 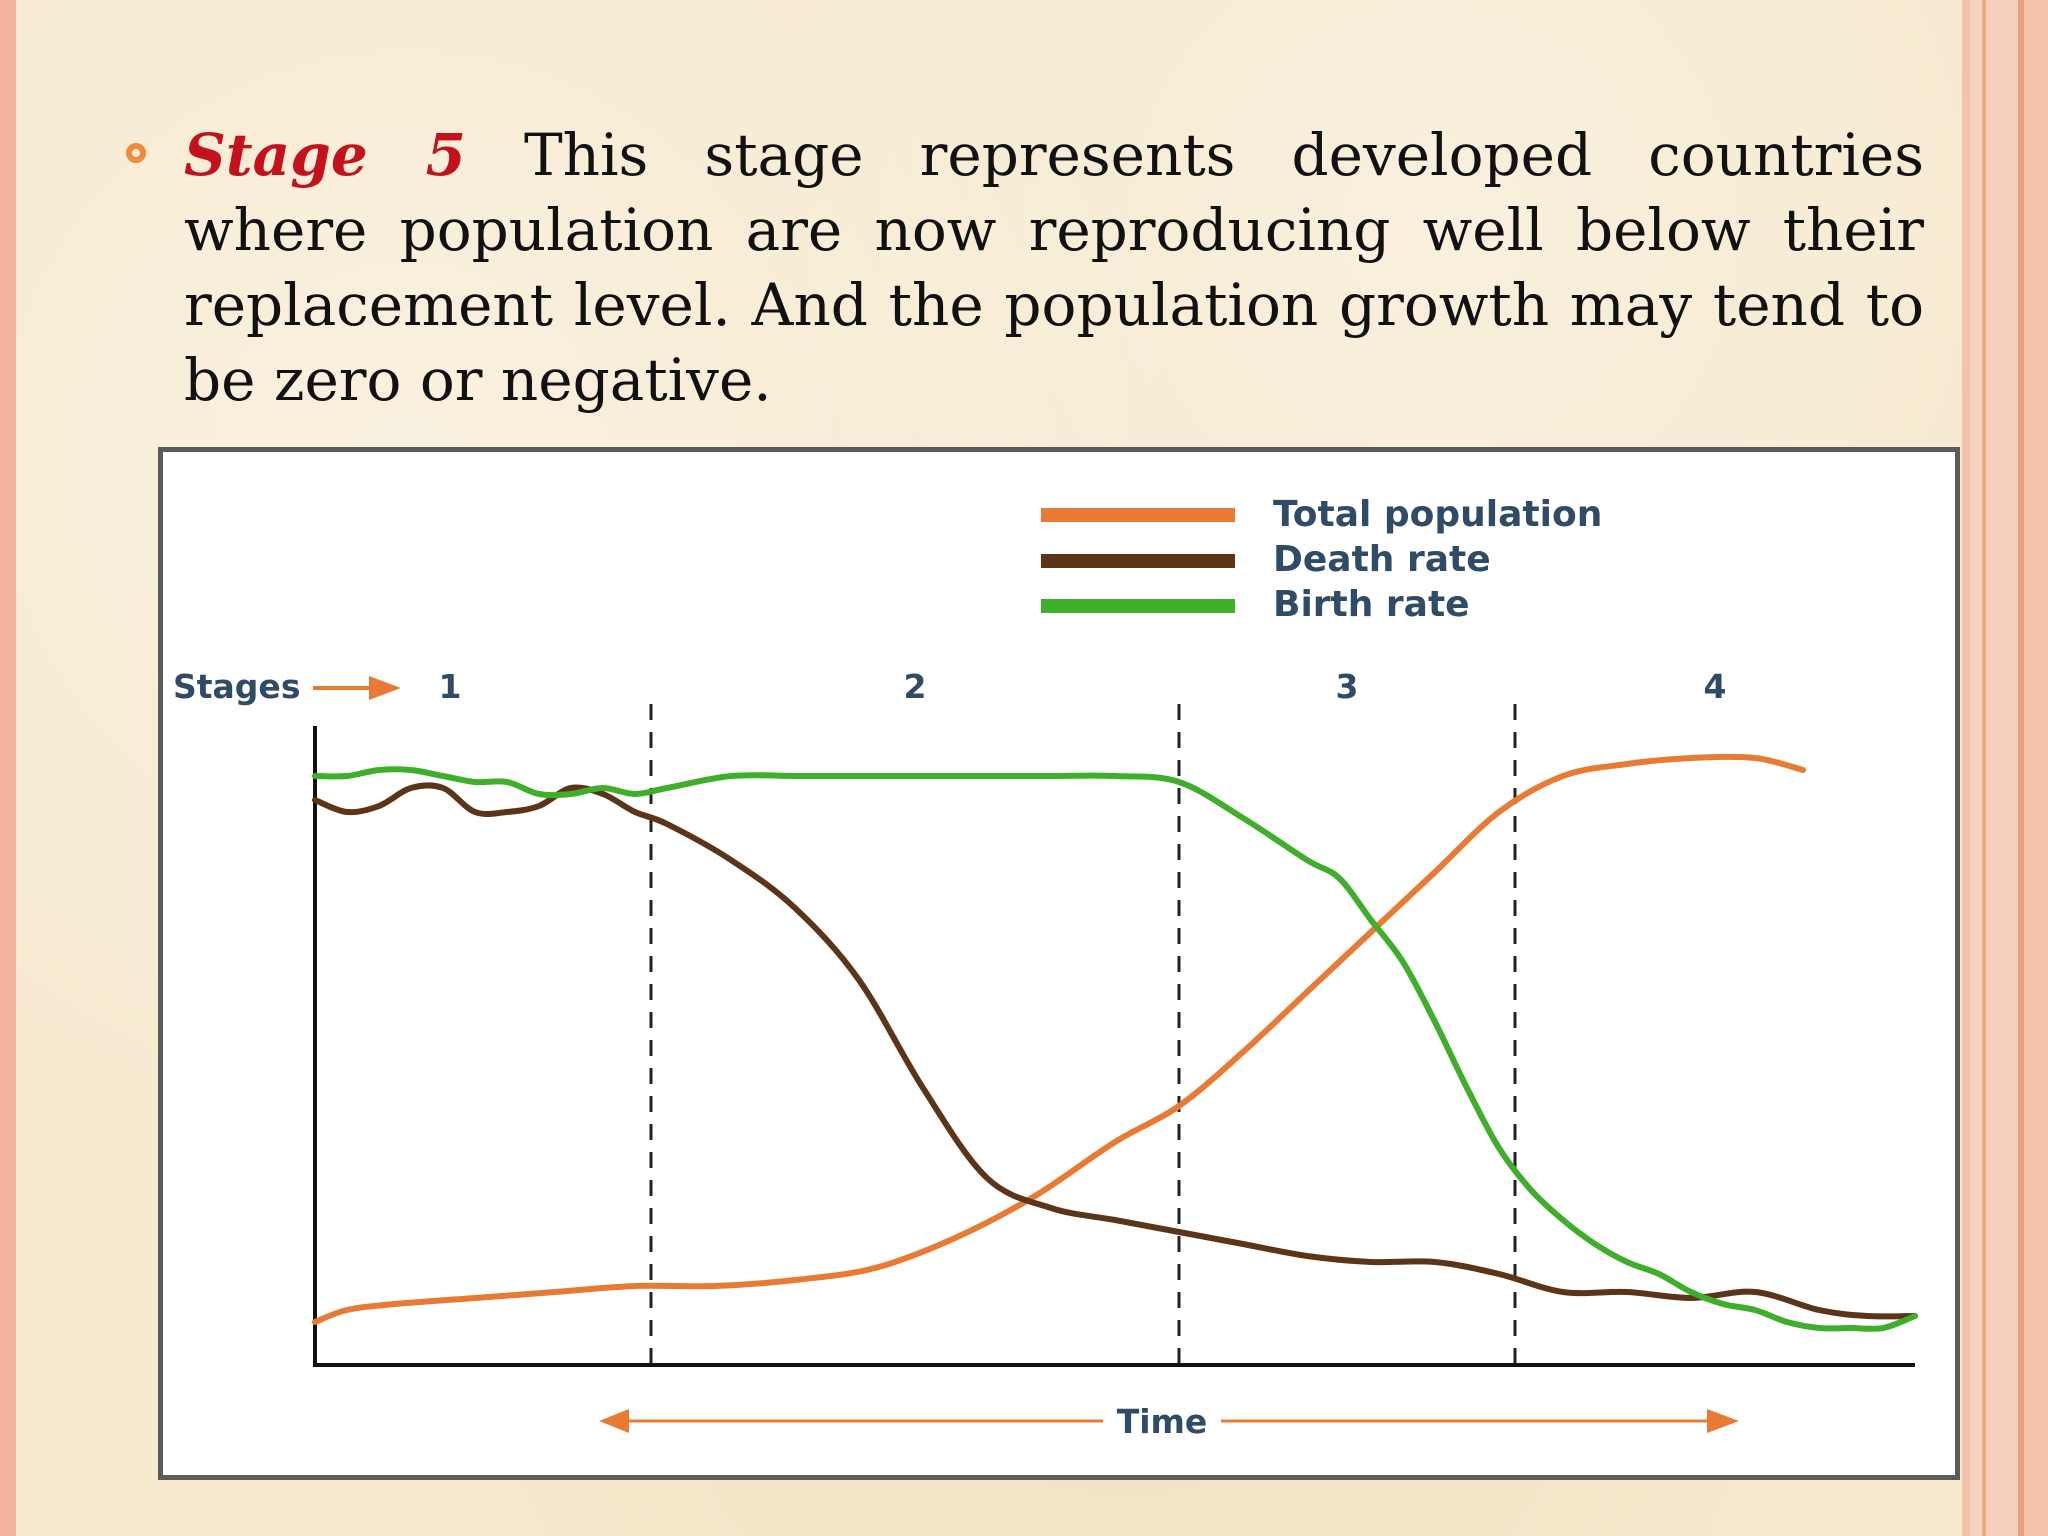 I want to click on stage-label-2: 2, so click(x=915, y=686).